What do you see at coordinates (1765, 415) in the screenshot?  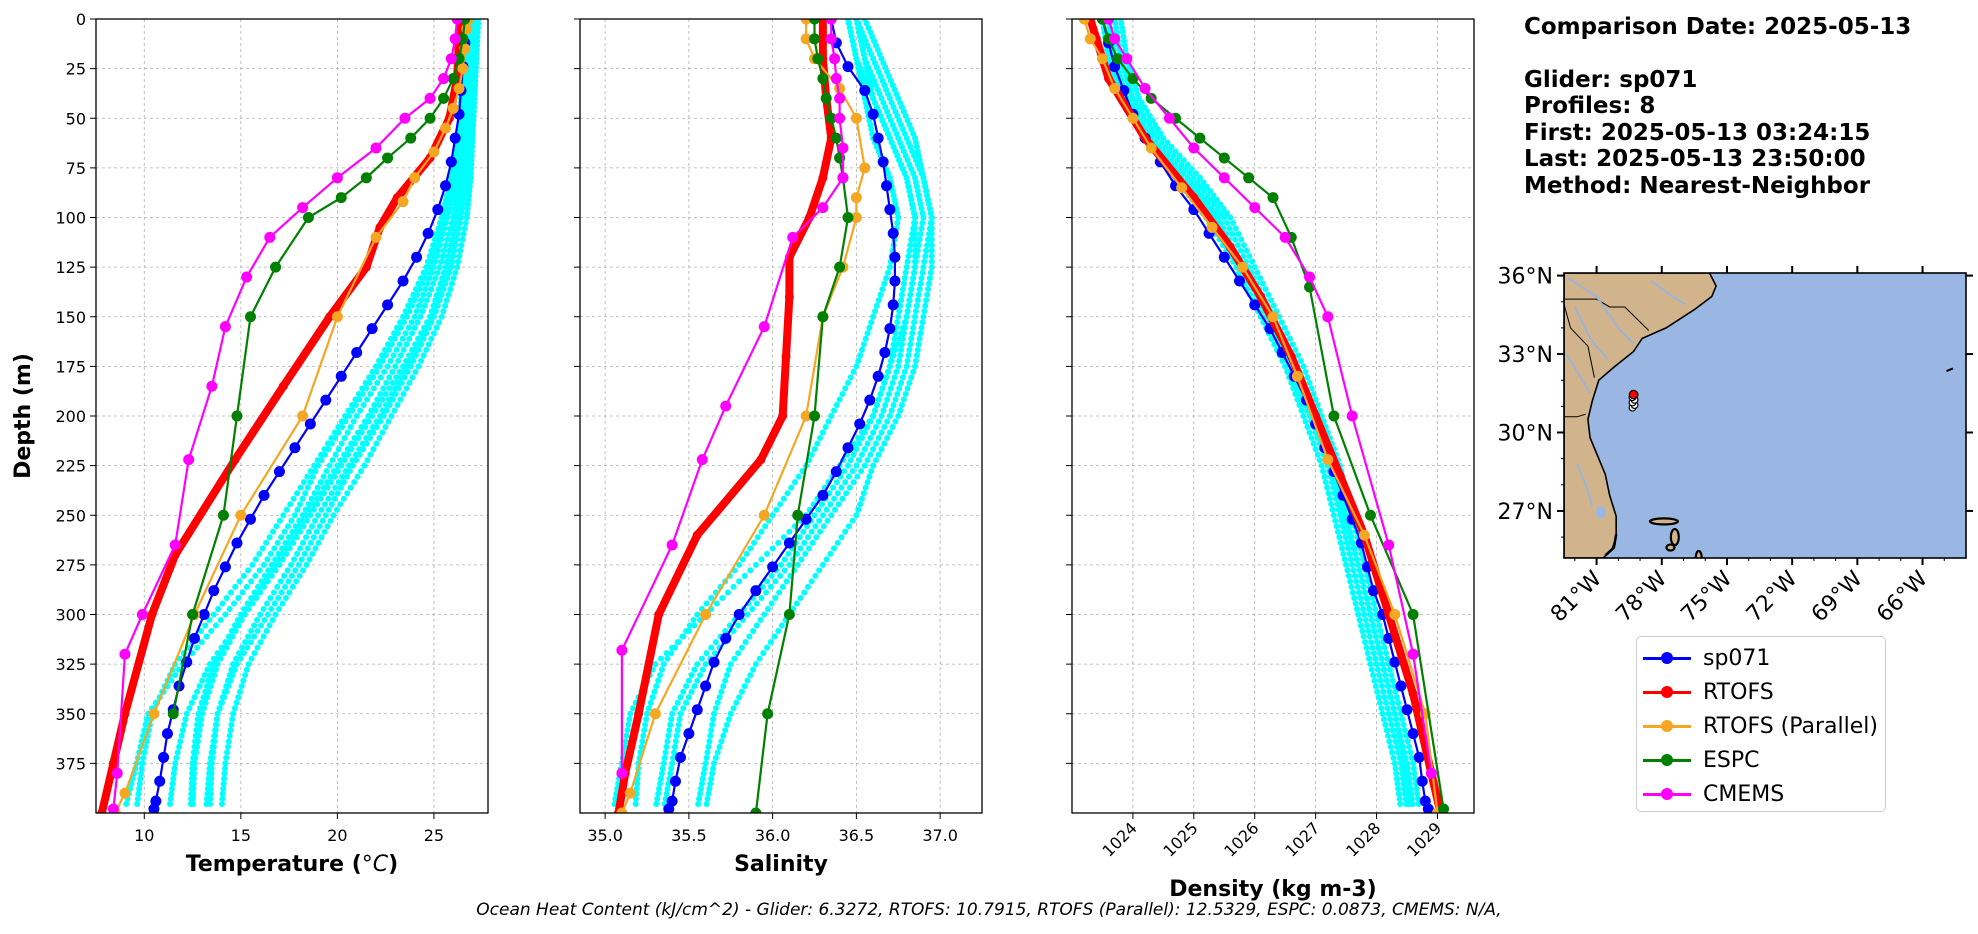 I see `map-area` at bounding box center [1765, 415].